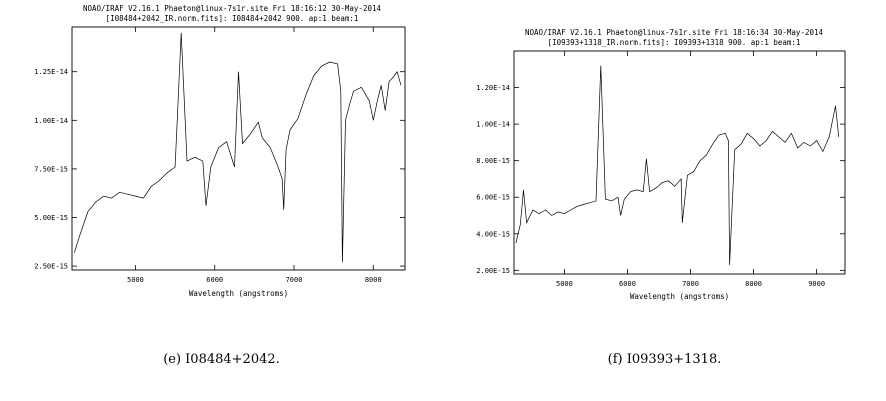  Describe the element at coordinates (51, 218) in the screenshot. I see `y-tick-label: 5.00E-15` at that location.